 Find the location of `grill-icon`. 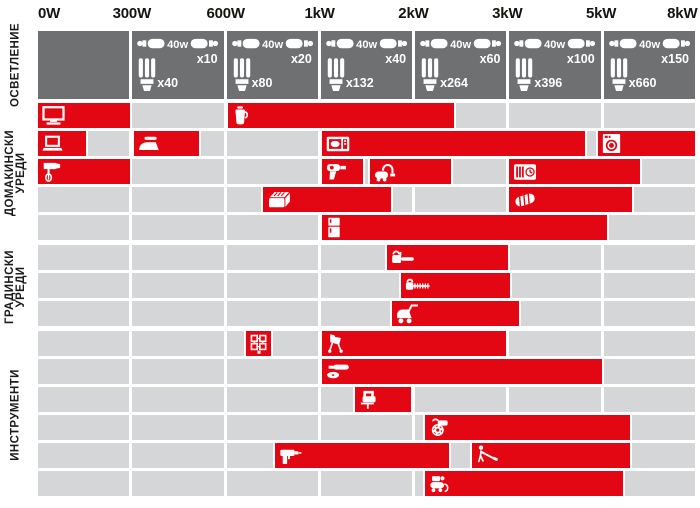

grill-icon is located at coordinates (525, 200).